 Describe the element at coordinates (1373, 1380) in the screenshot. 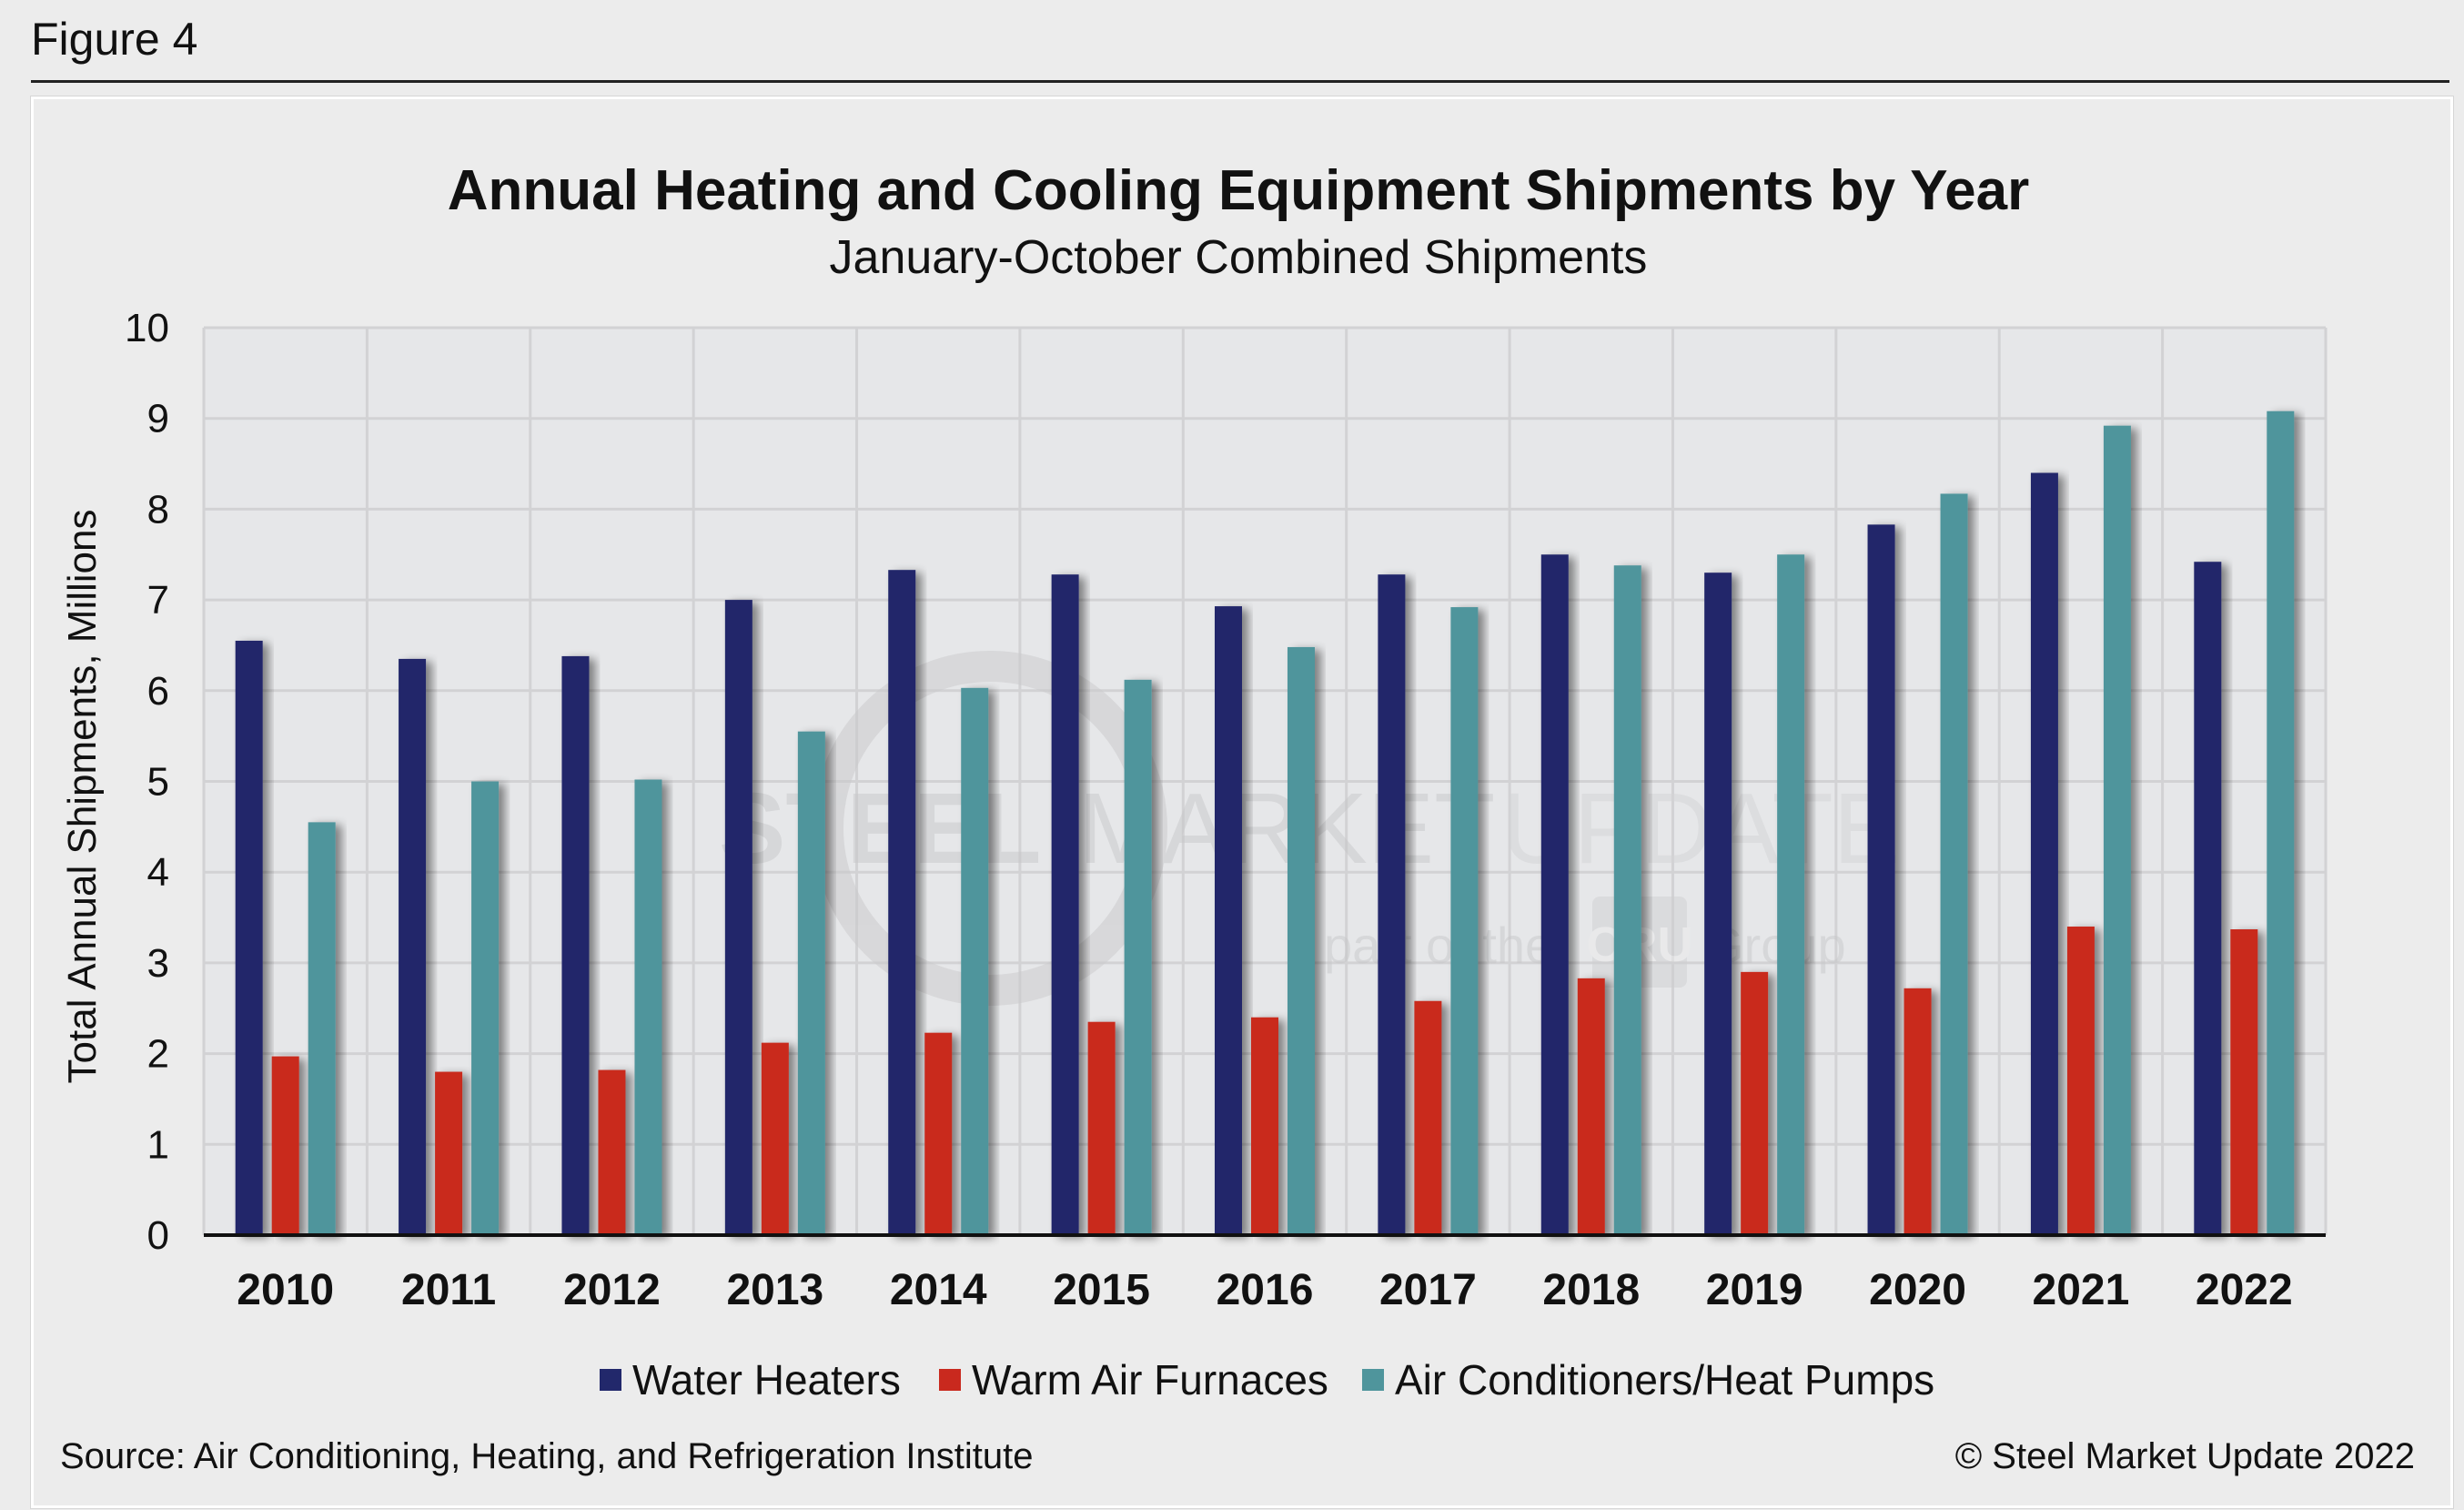

I see `legend-swatch-air-conditioners` at that location.